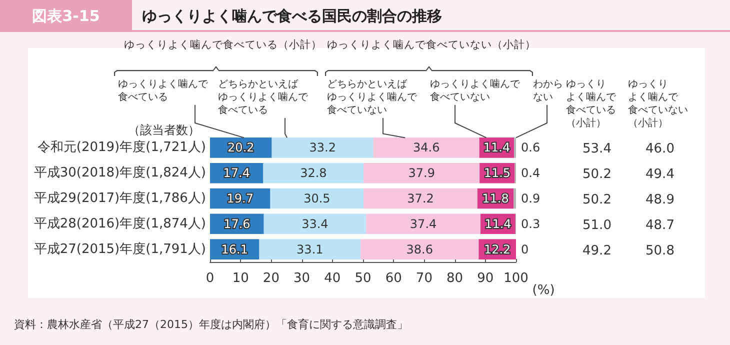 The height and width of the screenshot is (345, 730). Describe the element at coordinates (497, 173) in the screenshot. I see `data-label: 11.5` at that location.